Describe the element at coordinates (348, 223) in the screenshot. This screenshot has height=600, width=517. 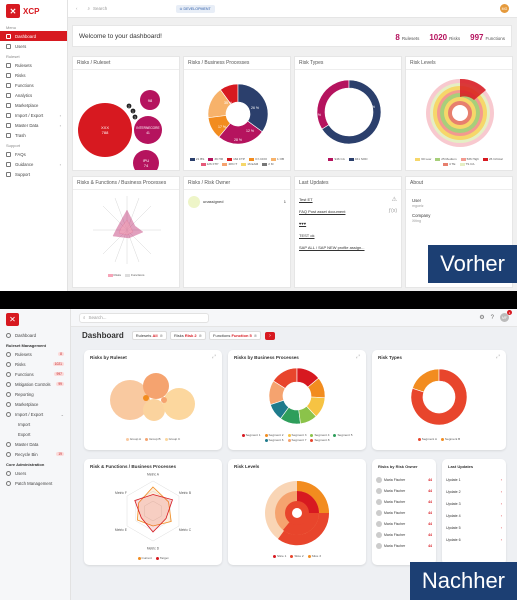
I see `update-item: ♥♥♥` at that location.